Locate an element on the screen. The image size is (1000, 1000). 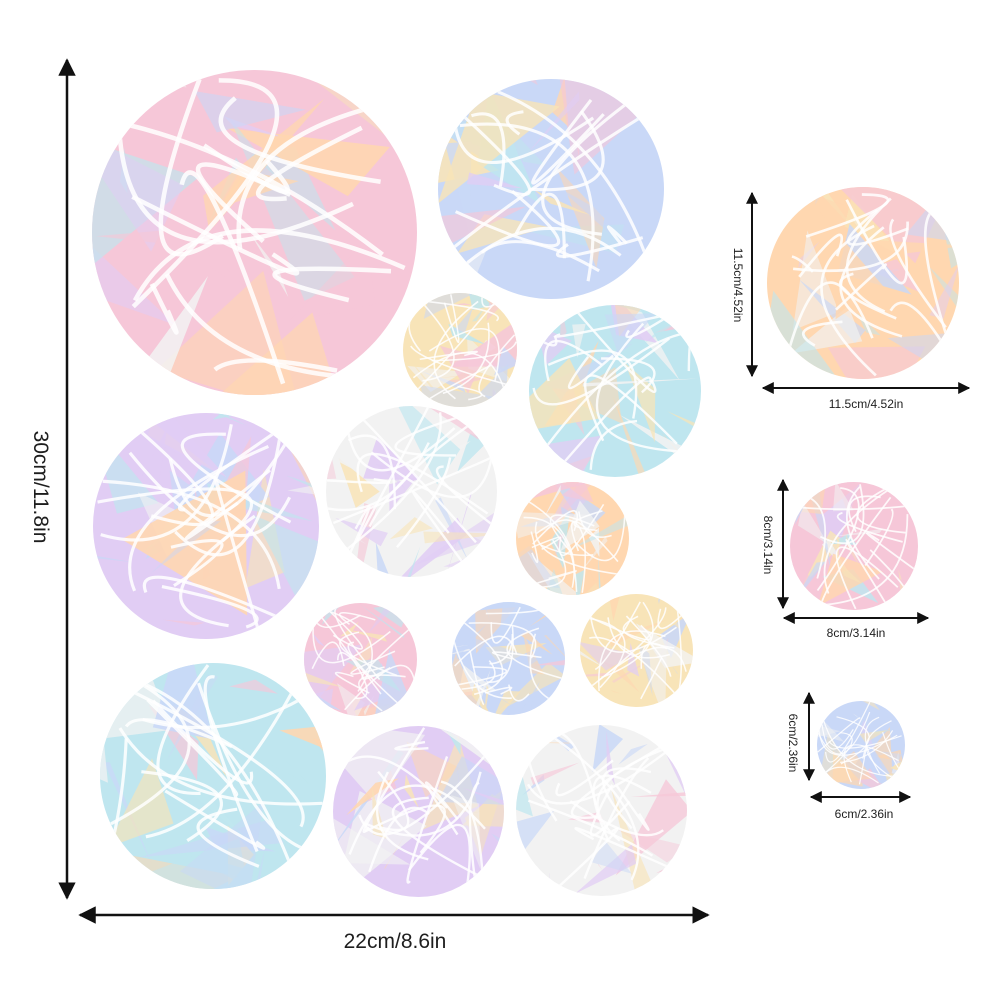
guide-sticker-medium is located at coordinates (854, 546).